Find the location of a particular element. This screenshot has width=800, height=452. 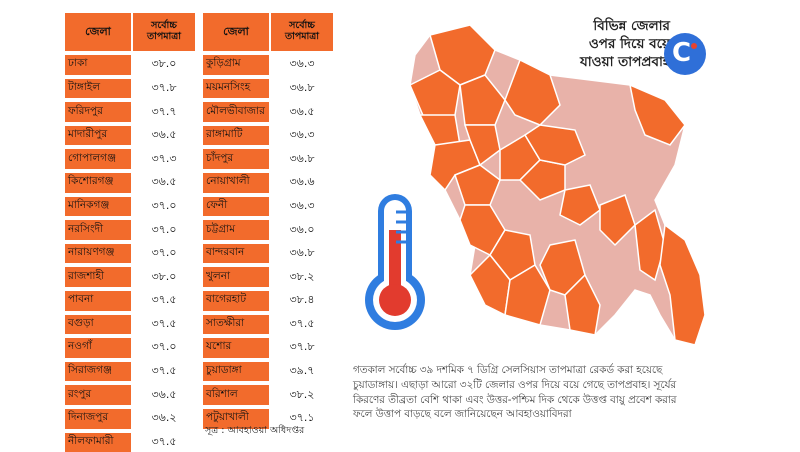

table-row: যশোর ৩৭.৮ is located at coordinates (268, 348).